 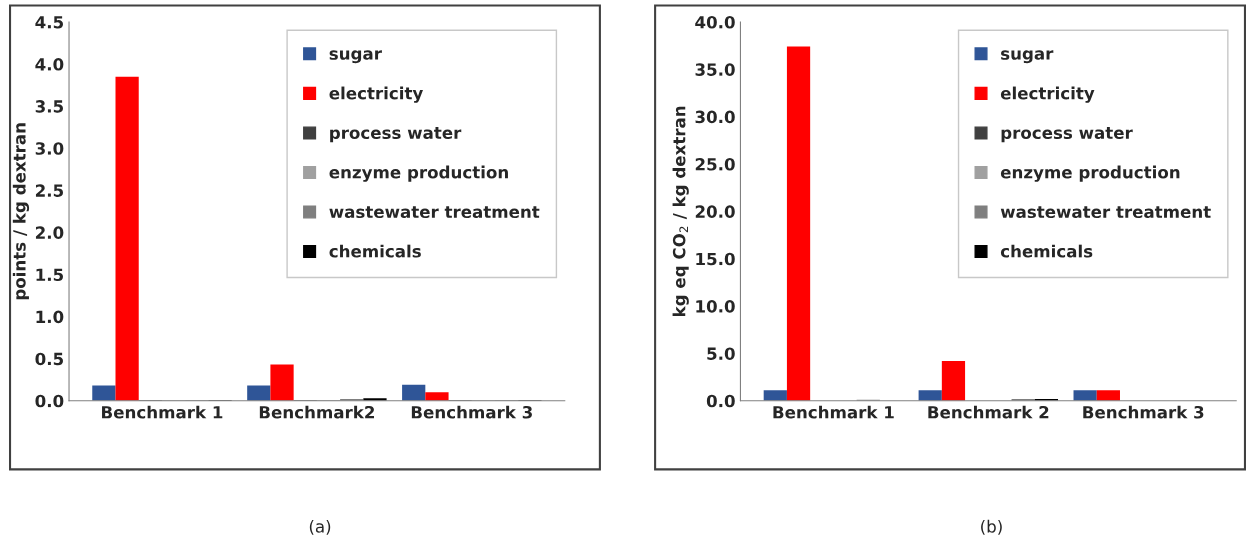 I want to click on y-tick-label: 40.0, so click(x=715, y=22).